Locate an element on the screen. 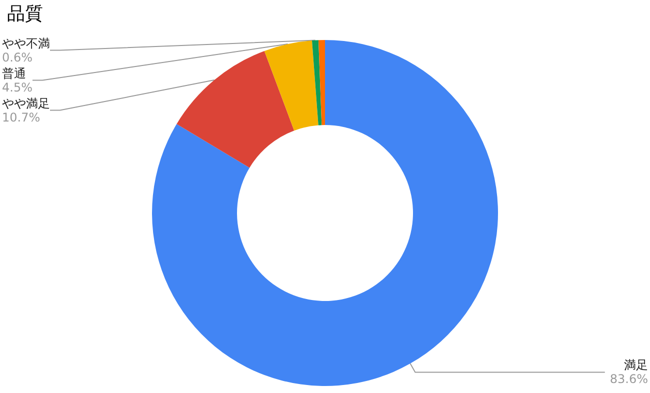 Image resolution: width=650 pixels, height=393 pixels. slice-label: 普通 is located at coordinates (14, 73).